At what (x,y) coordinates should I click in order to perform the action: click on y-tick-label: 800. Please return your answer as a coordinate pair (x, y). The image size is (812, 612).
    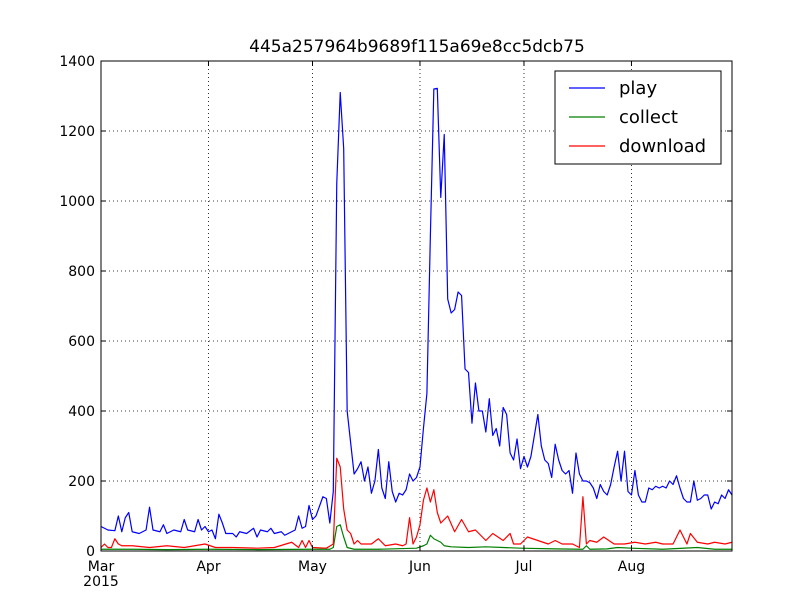
    Looking at the image, I should click on (81, 272).